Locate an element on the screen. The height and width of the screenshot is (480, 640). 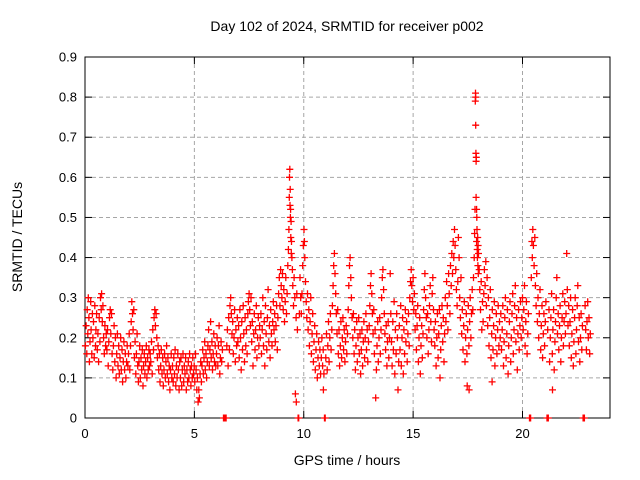
x-tick-label: 0 is located at coordinates (84, 433).